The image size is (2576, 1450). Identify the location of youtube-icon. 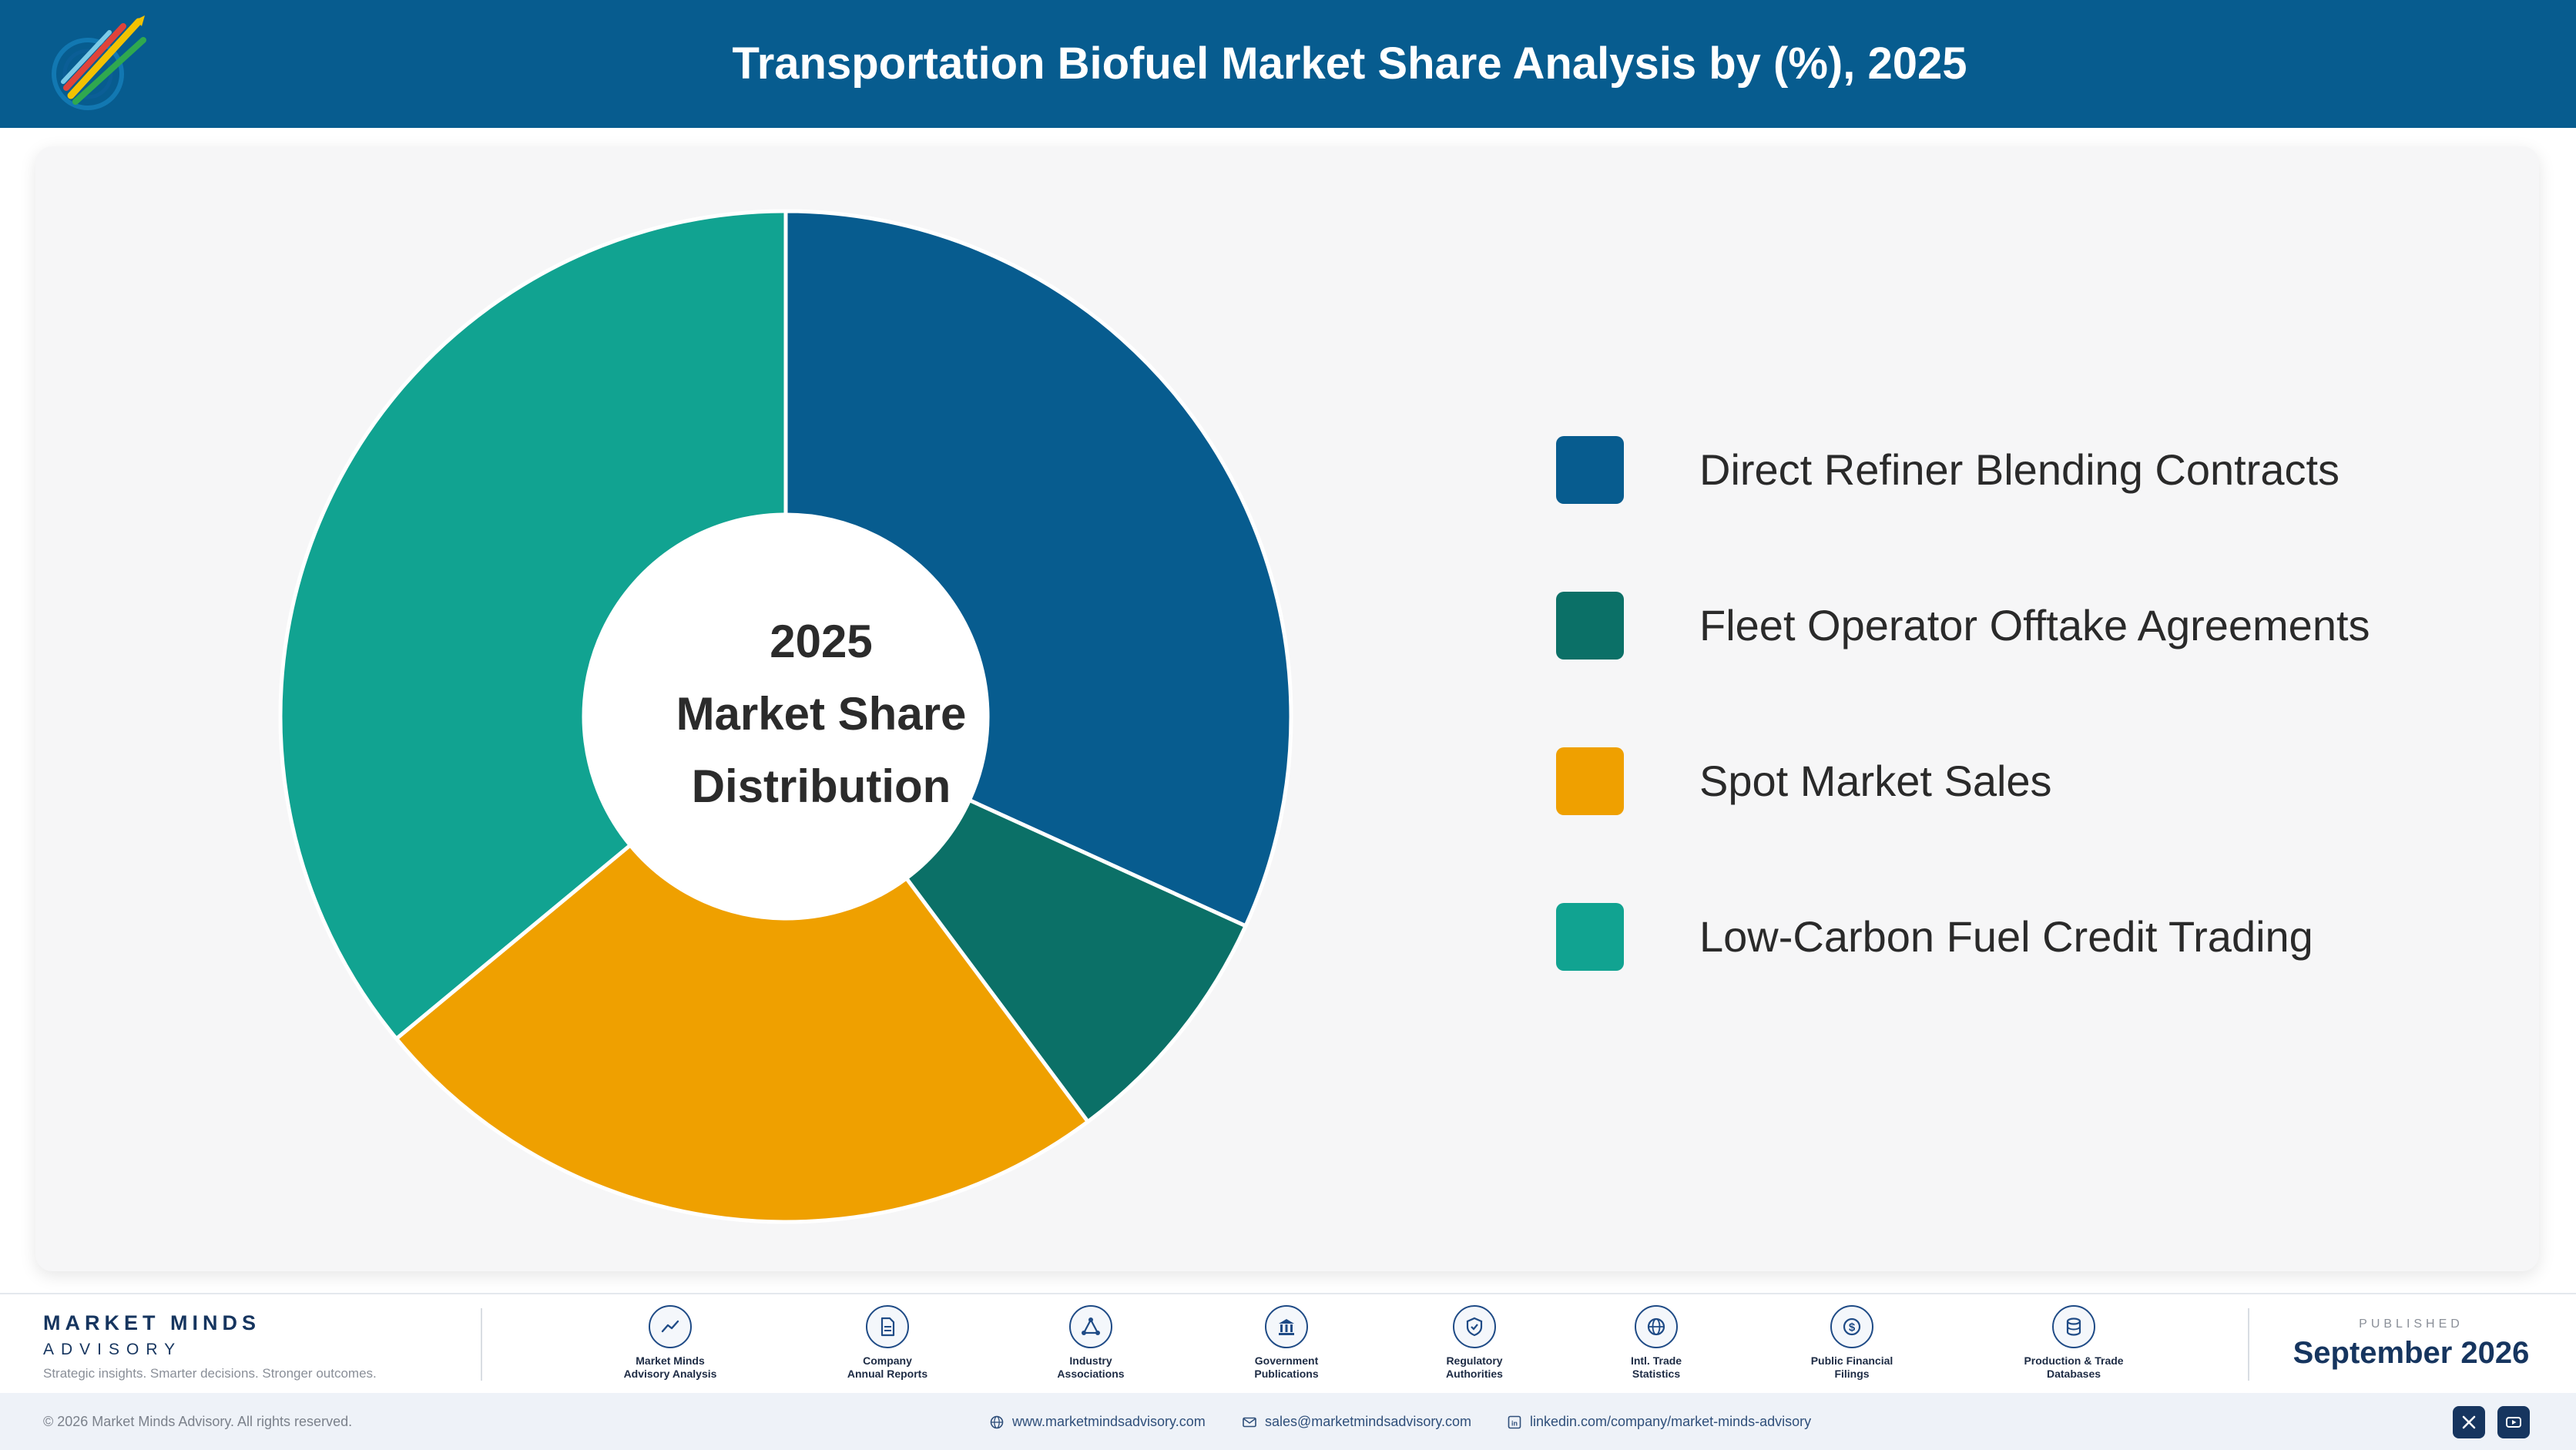
(2513, 1422).